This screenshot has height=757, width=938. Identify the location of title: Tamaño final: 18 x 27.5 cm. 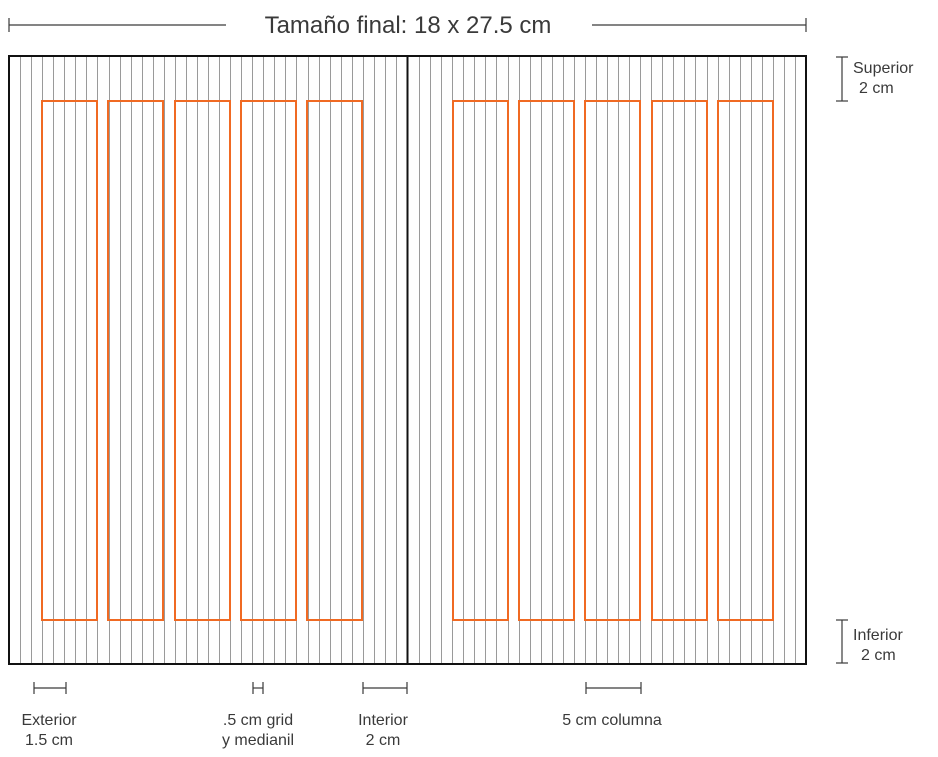
(408, 25).